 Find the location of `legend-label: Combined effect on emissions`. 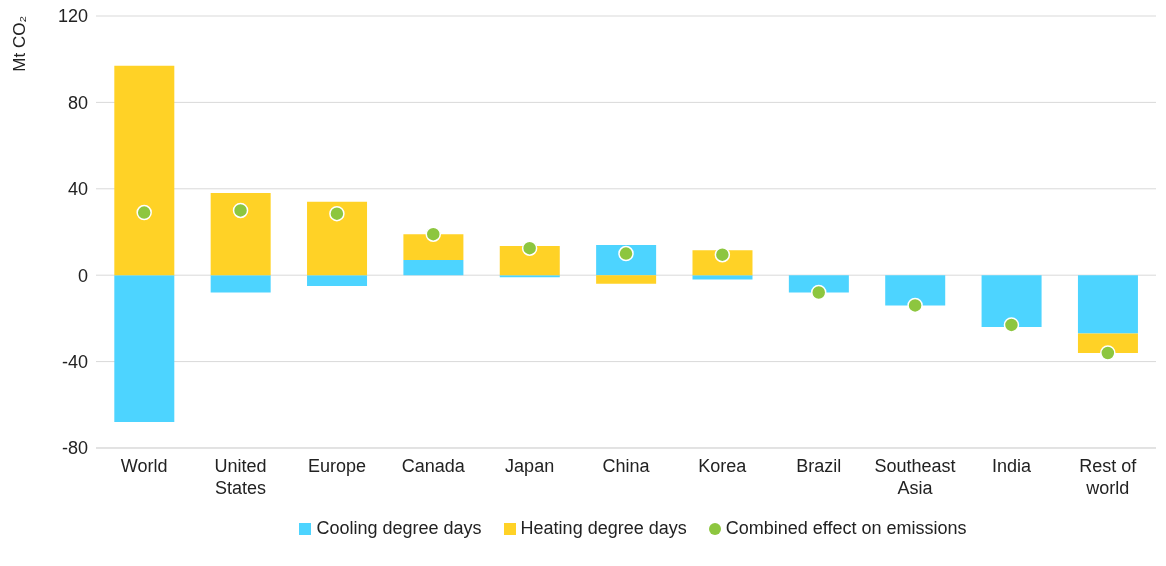

legend-label: Combined effect on emissions is located at coordinates (845, 528).